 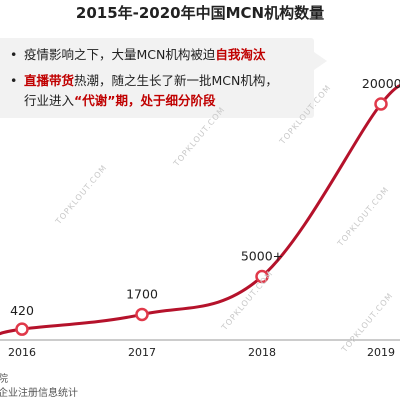 What do you see at coordinates (49, 80) in the screenshot?
I see `bullet-2-highlight: 直播带货` at bounding box center [49, 80].